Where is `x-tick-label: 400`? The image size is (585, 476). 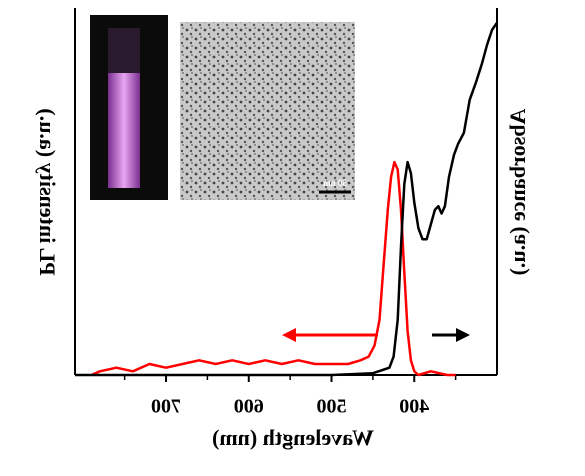 x-tick-label: 400 is located at coordinates (414, 407).